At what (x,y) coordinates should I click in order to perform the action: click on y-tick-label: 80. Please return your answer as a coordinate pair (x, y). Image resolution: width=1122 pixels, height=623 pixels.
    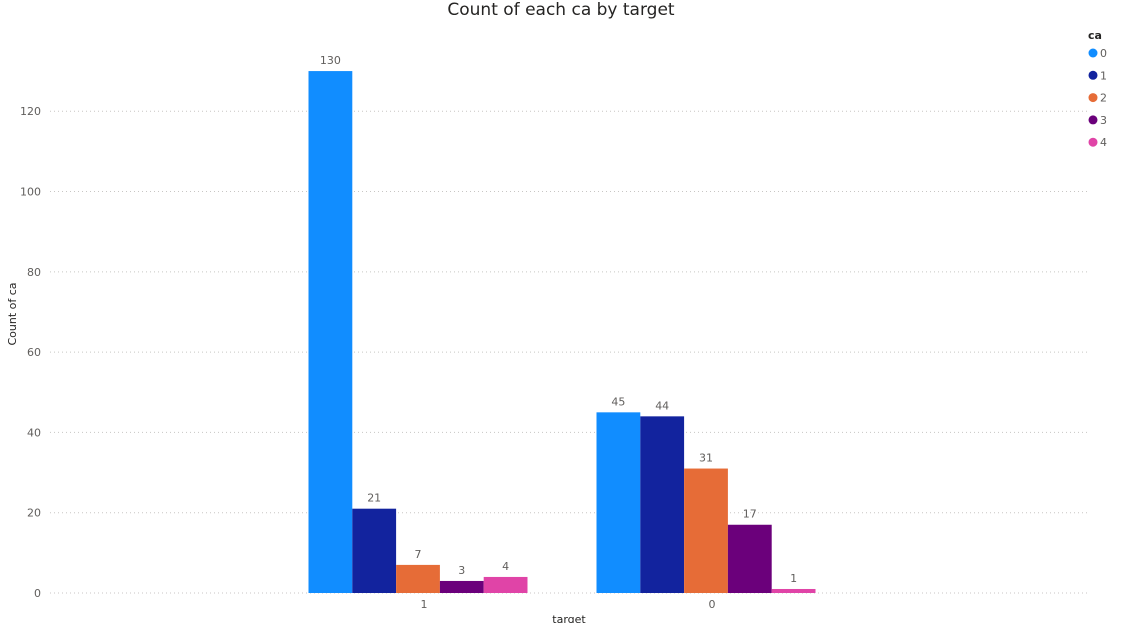
    Looking at the image, I should click on (34, 272).